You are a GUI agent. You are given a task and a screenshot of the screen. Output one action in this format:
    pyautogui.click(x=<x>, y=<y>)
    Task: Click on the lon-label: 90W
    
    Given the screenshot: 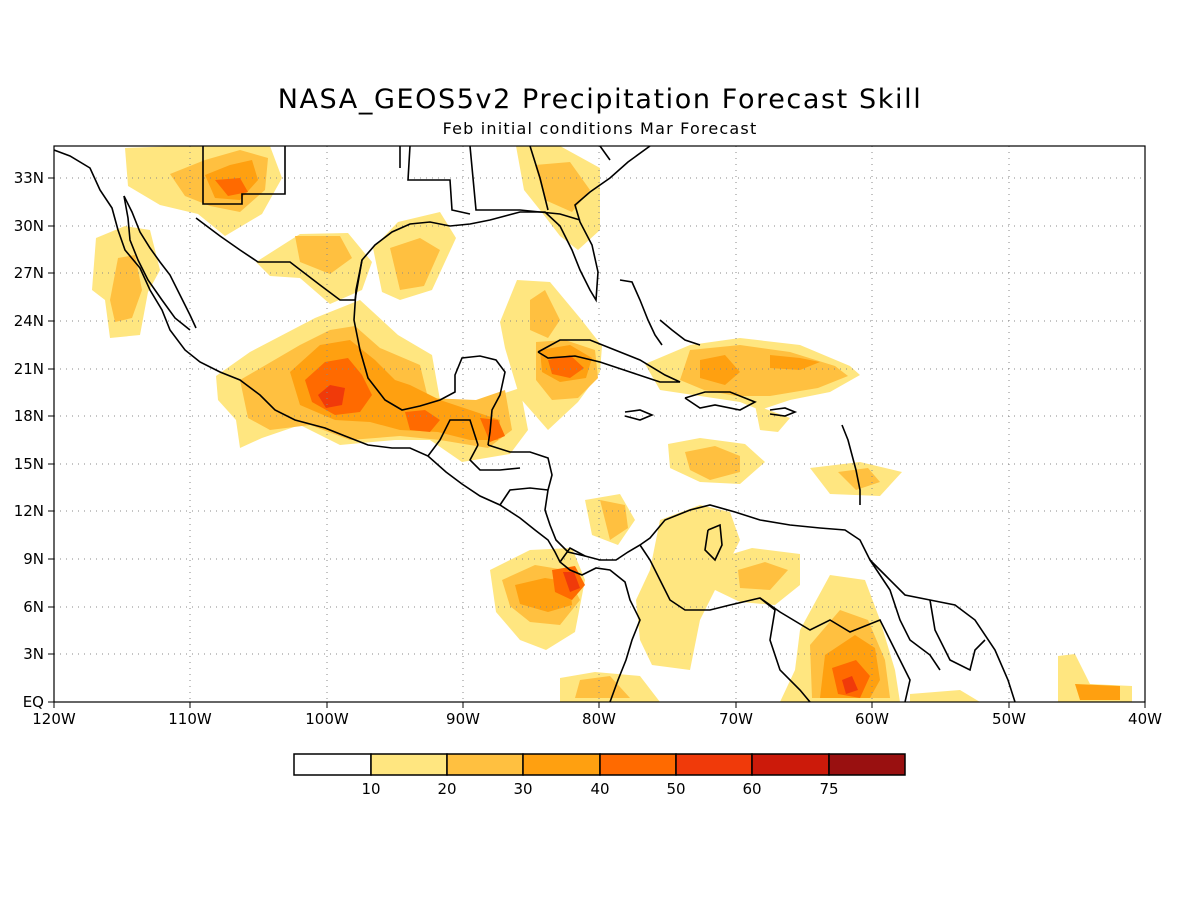 What is the action you would take?
    pyautogui.click(x=463, y=719)
    